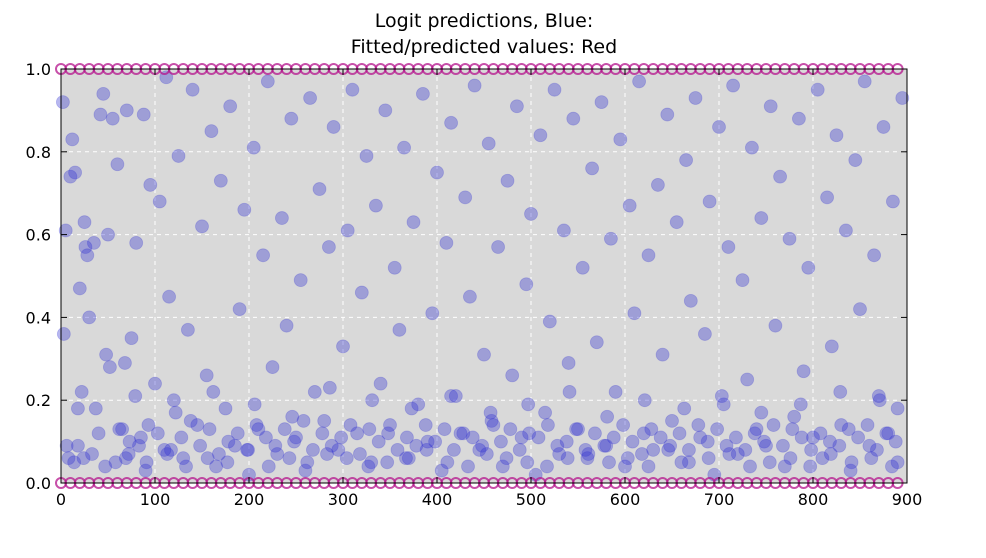 This screenshot has width=986, height=558. What do you see at coordinates (38, 69) in the screenshot?
I see `y-tick-label: 1.0` at bounding box center [38, 69].